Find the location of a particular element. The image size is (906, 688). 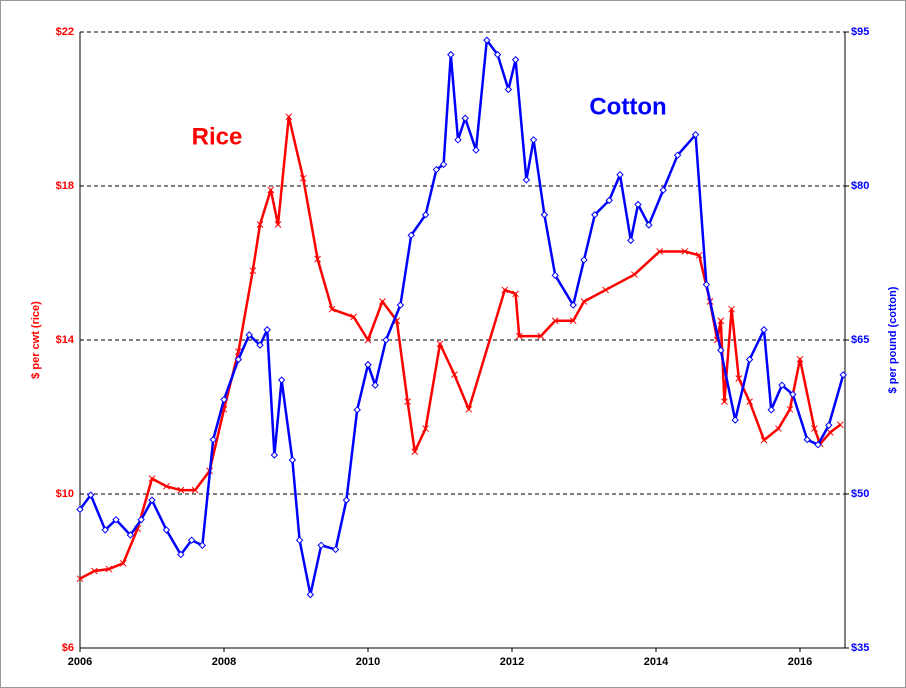

x-tick-label: 2010 is located at coordinates (368, 662).